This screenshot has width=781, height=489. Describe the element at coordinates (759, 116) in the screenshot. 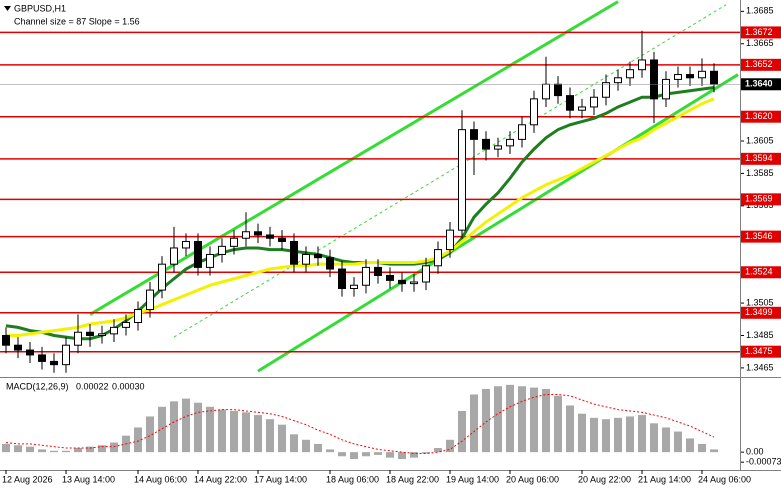

I see `level-label: 1.3620` at that location.